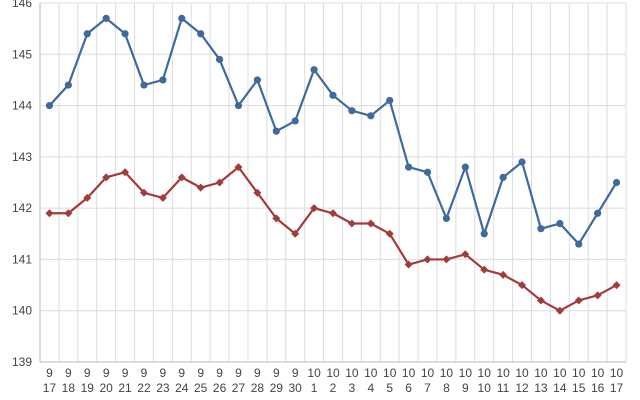 The height and width of the screenshot is (400, 640). What do you see at coordinates (617, 380) in the screenshot?
I see `x-tick-label: 10 17` at bounding box center [617, 380].